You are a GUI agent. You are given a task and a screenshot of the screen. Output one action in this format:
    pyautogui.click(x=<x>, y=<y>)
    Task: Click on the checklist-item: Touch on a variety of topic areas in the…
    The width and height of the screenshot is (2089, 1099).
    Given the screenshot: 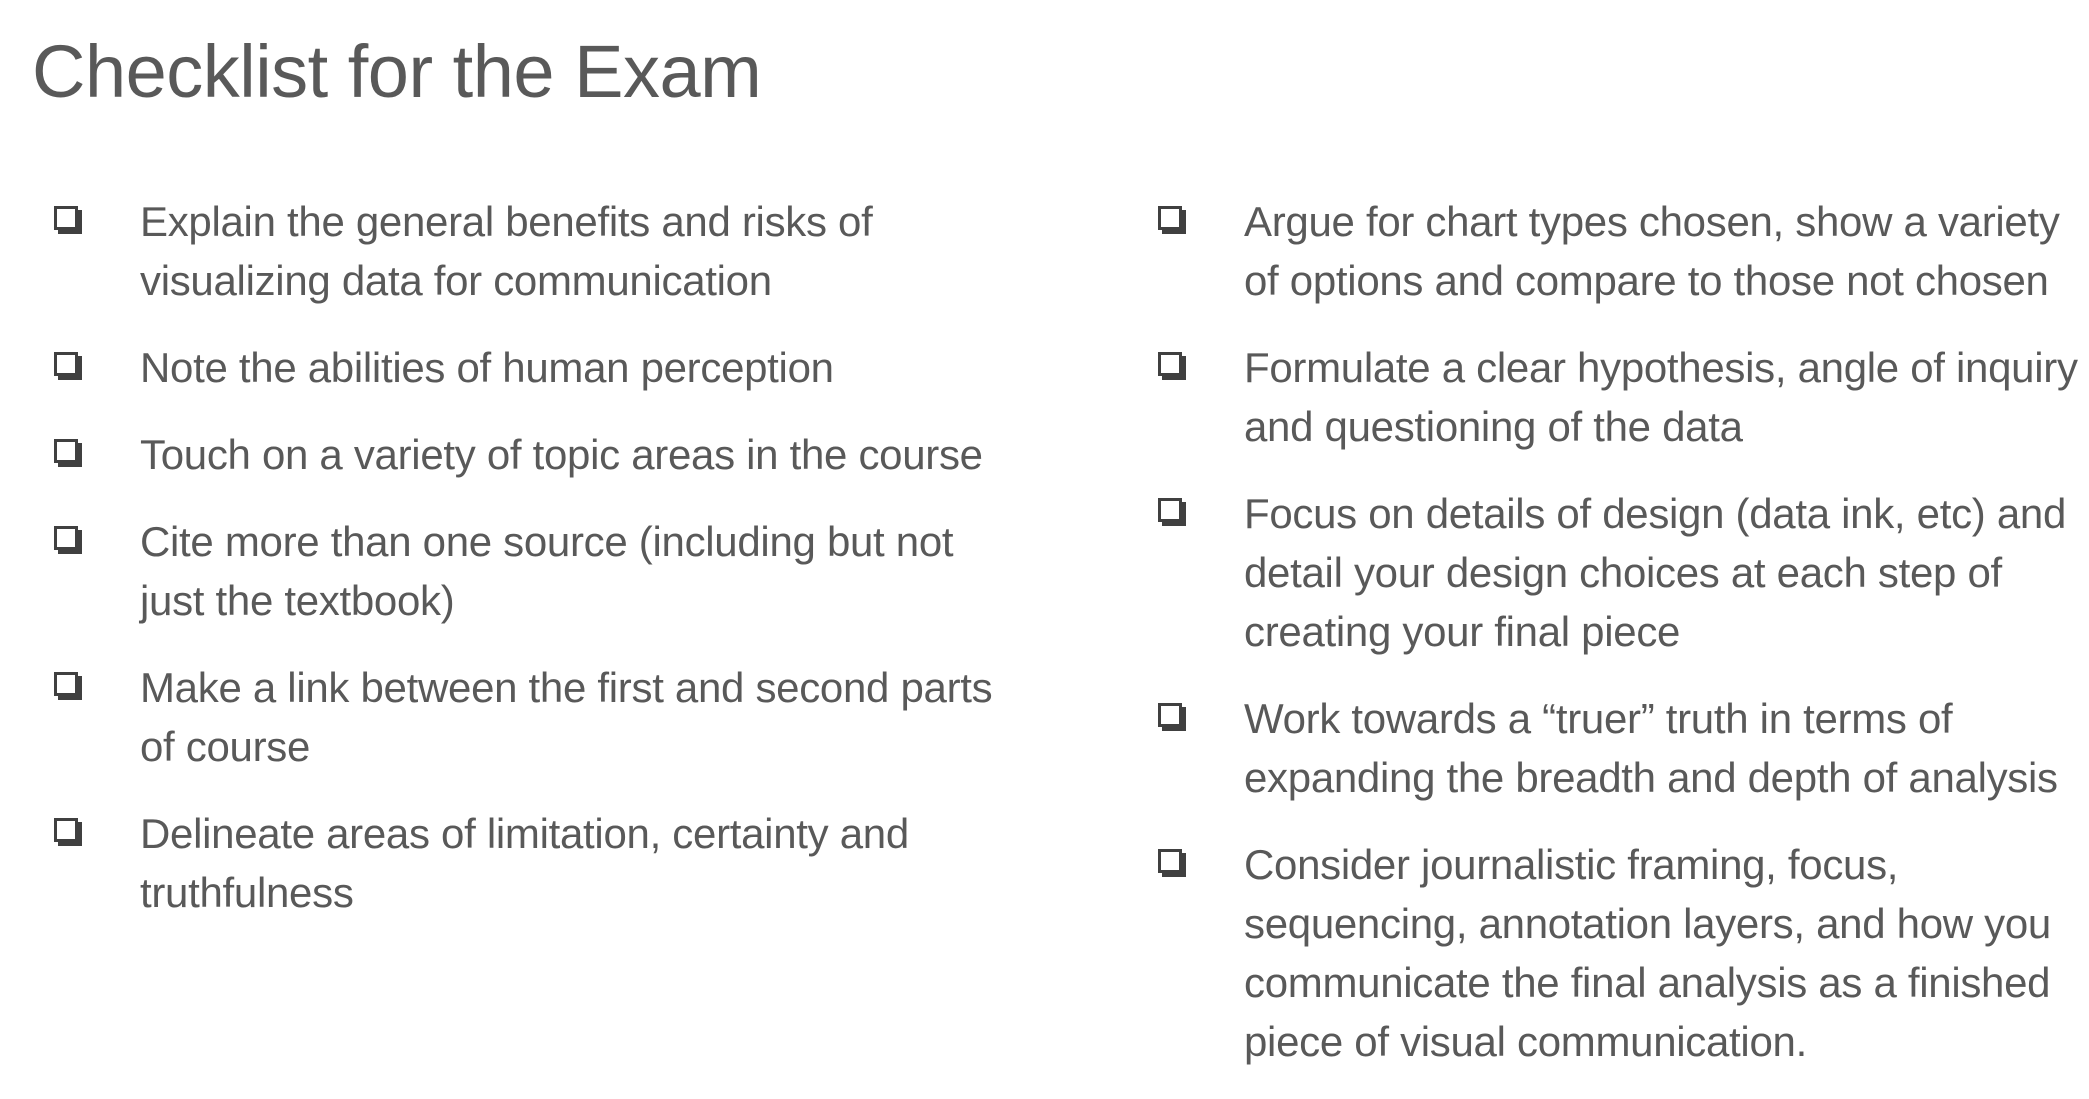 What is the action you would take?
    pyautogui.click(x=528, y=454)
    